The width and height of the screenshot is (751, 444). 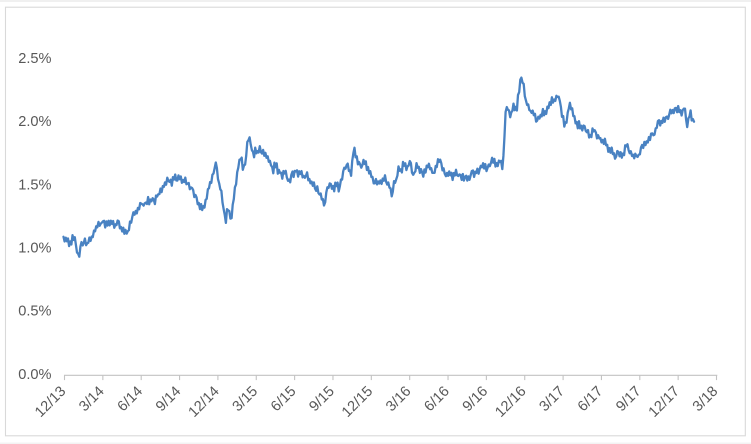 What do you see at coordinates (34, 312) in the screenshot?
I see `svg-text: 0.5%` at bounding box center [34, 312].